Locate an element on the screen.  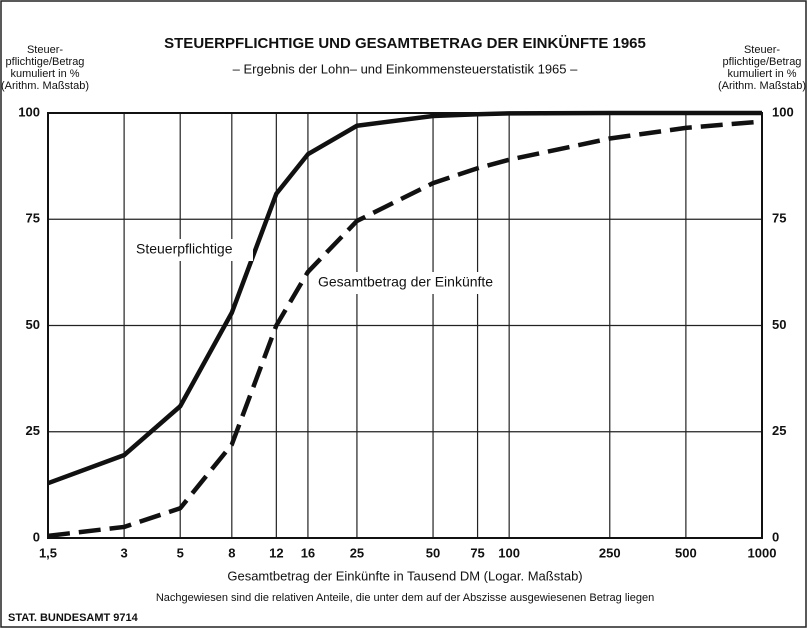
y2-tick-label: 100 is located at coordinates (783, 111).